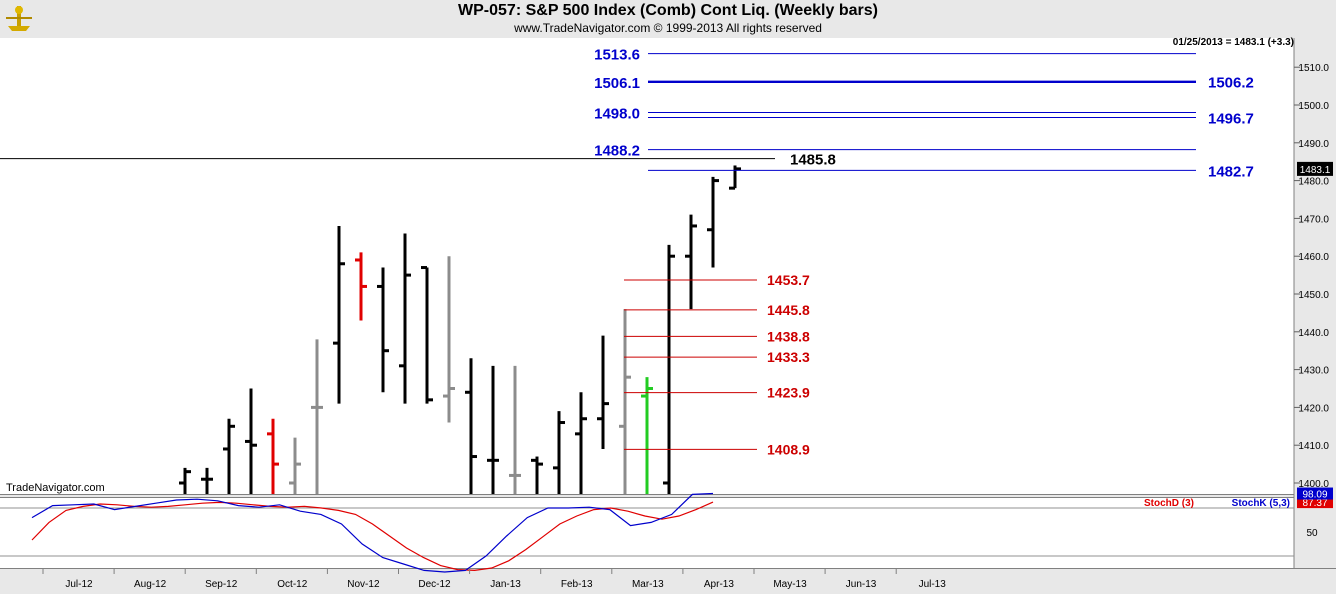 This screenshot has width=1336, height=594. What do you see at coordinates (150, 584) in the screenshot?
I see `x-tick-label: Aug-12` at bounding box center [150, 584].